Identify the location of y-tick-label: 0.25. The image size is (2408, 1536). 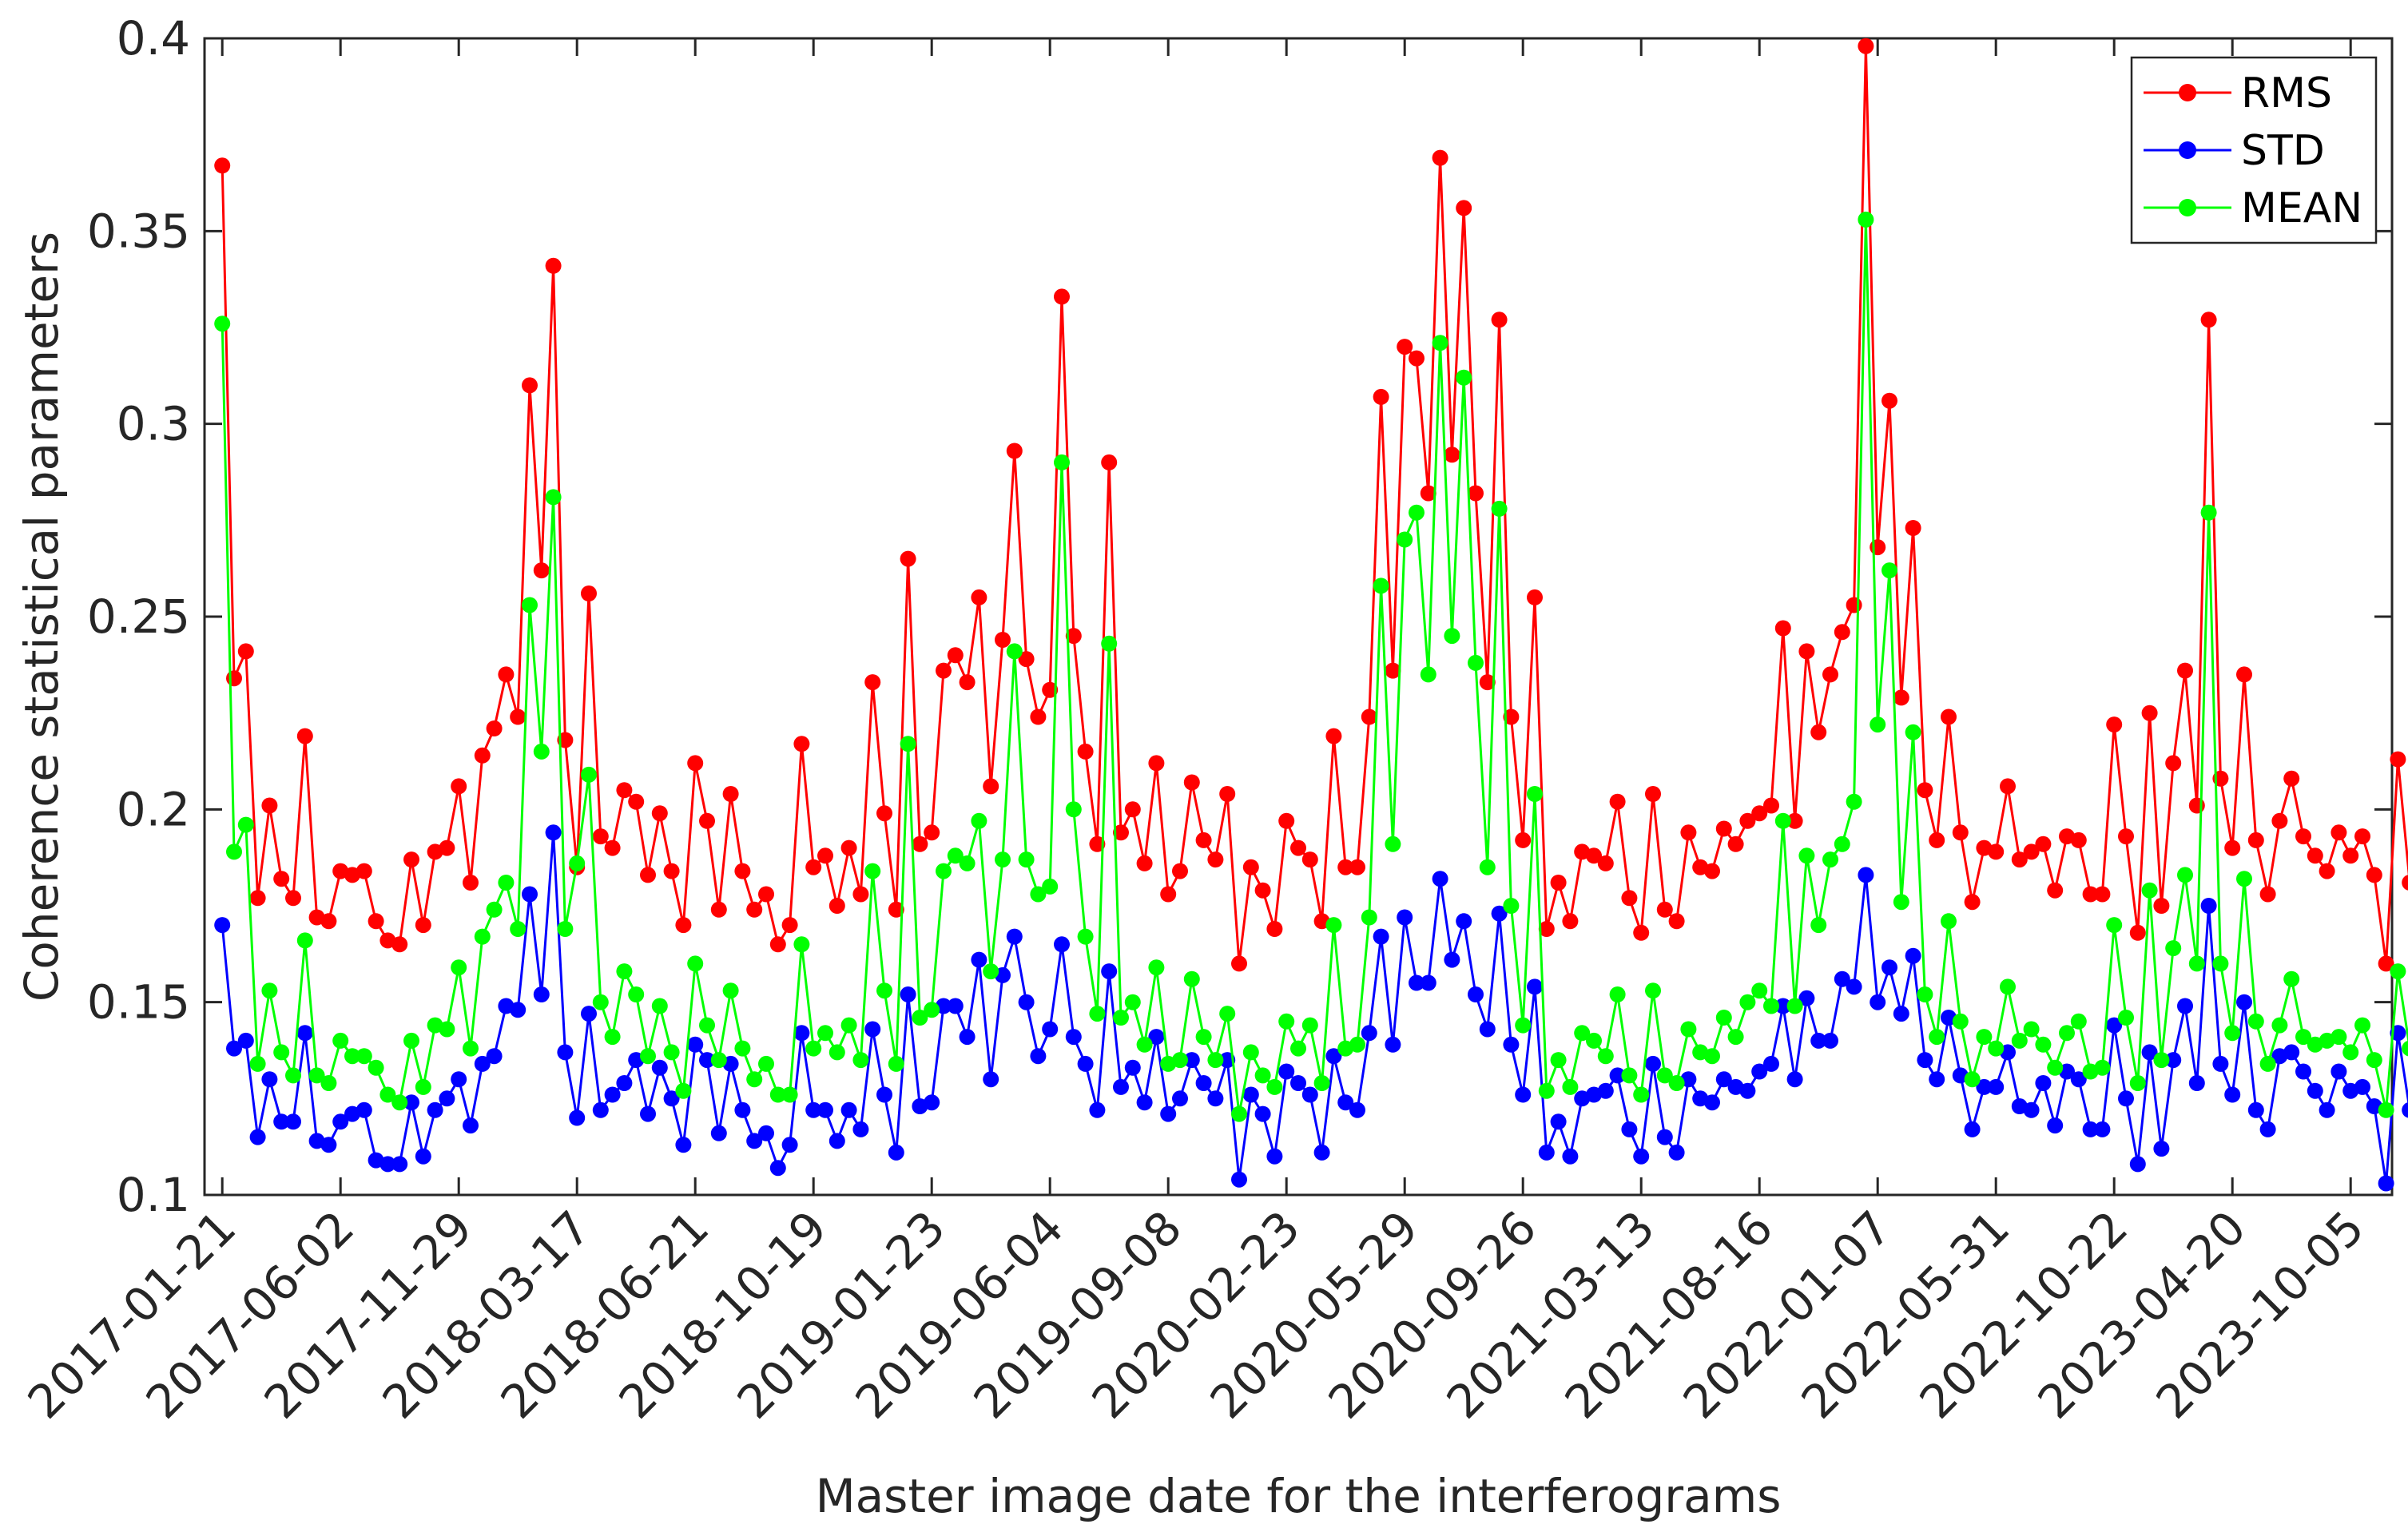
(138, 616).